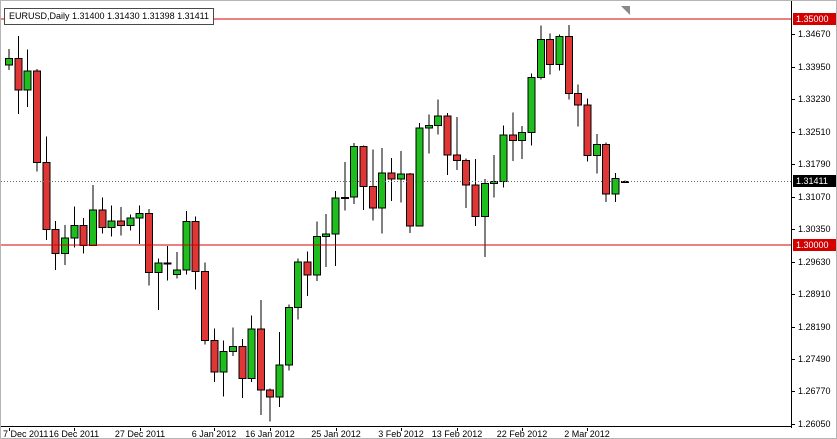 The width and height of the screenshot is (837, 439). What do you see at coordinates (814, 391) in the screenshot?
I see `price-axis-label: 1.26770` at bounding box center [814, 391].